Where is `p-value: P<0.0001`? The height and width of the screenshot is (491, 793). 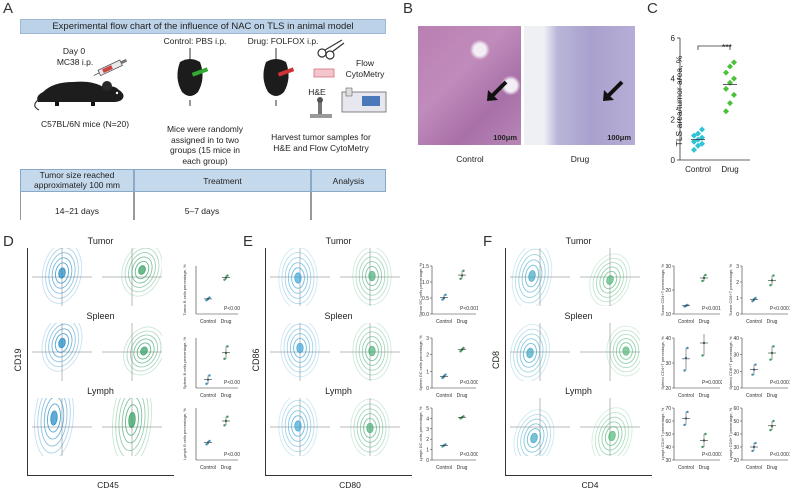
p-value: P<0.0001 is located at coordinates (780, 309).